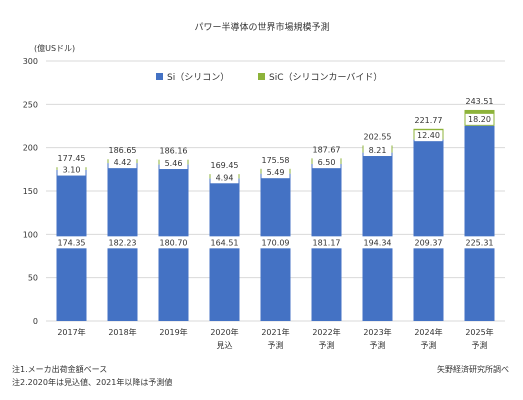 This screenshot has height=400, width=523. What do you see at coordinates (159, 76) in the screenshot?
I see `legend-swatch-si` at bounding box center [159, 76].